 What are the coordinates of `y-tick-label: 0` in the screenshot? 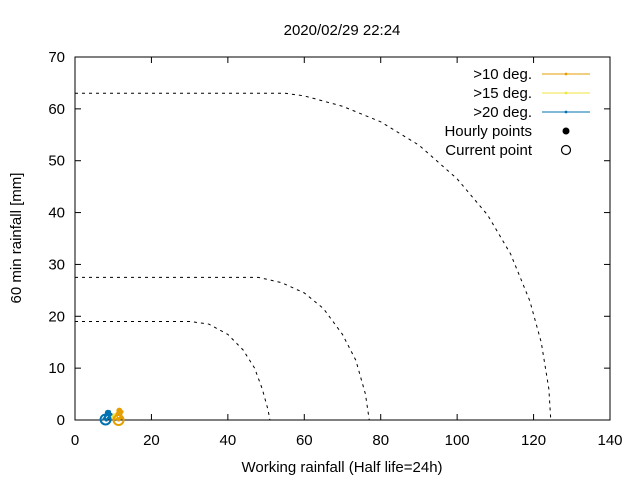 It's located at (61, 420).